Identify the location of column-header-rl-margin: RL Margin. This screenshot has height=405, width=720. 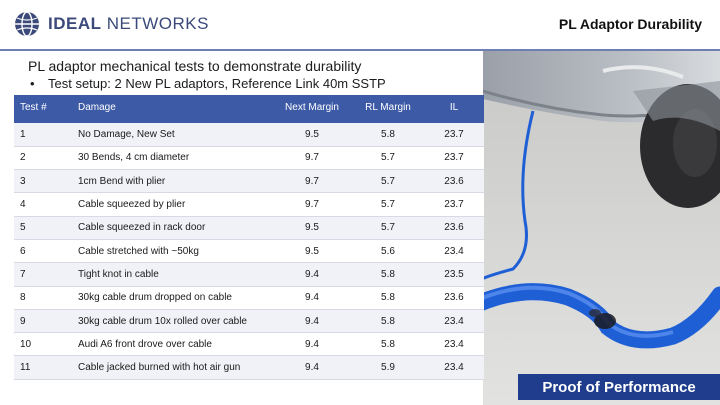
(388, 109).